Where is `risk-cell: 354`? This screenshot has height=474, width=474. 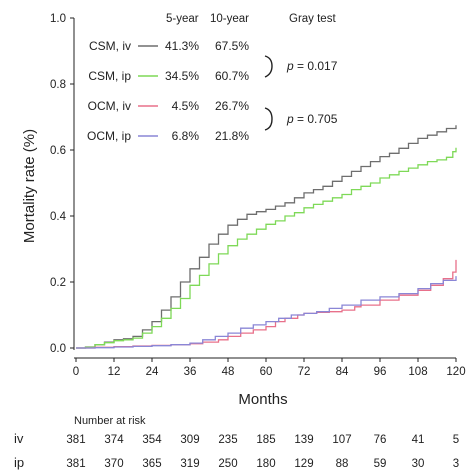
risk-cell: 354 is located at coordinates (152, 440).